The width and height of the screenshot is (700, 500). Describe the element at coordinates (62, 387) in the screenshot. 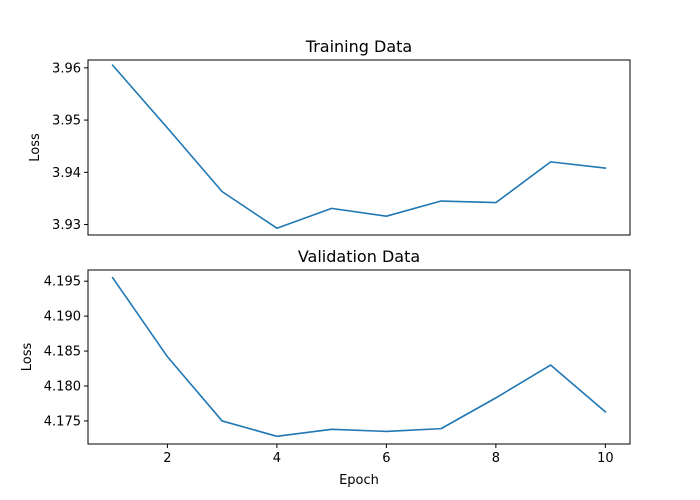

I see `validation-ytick-label: 4.180` at that location.